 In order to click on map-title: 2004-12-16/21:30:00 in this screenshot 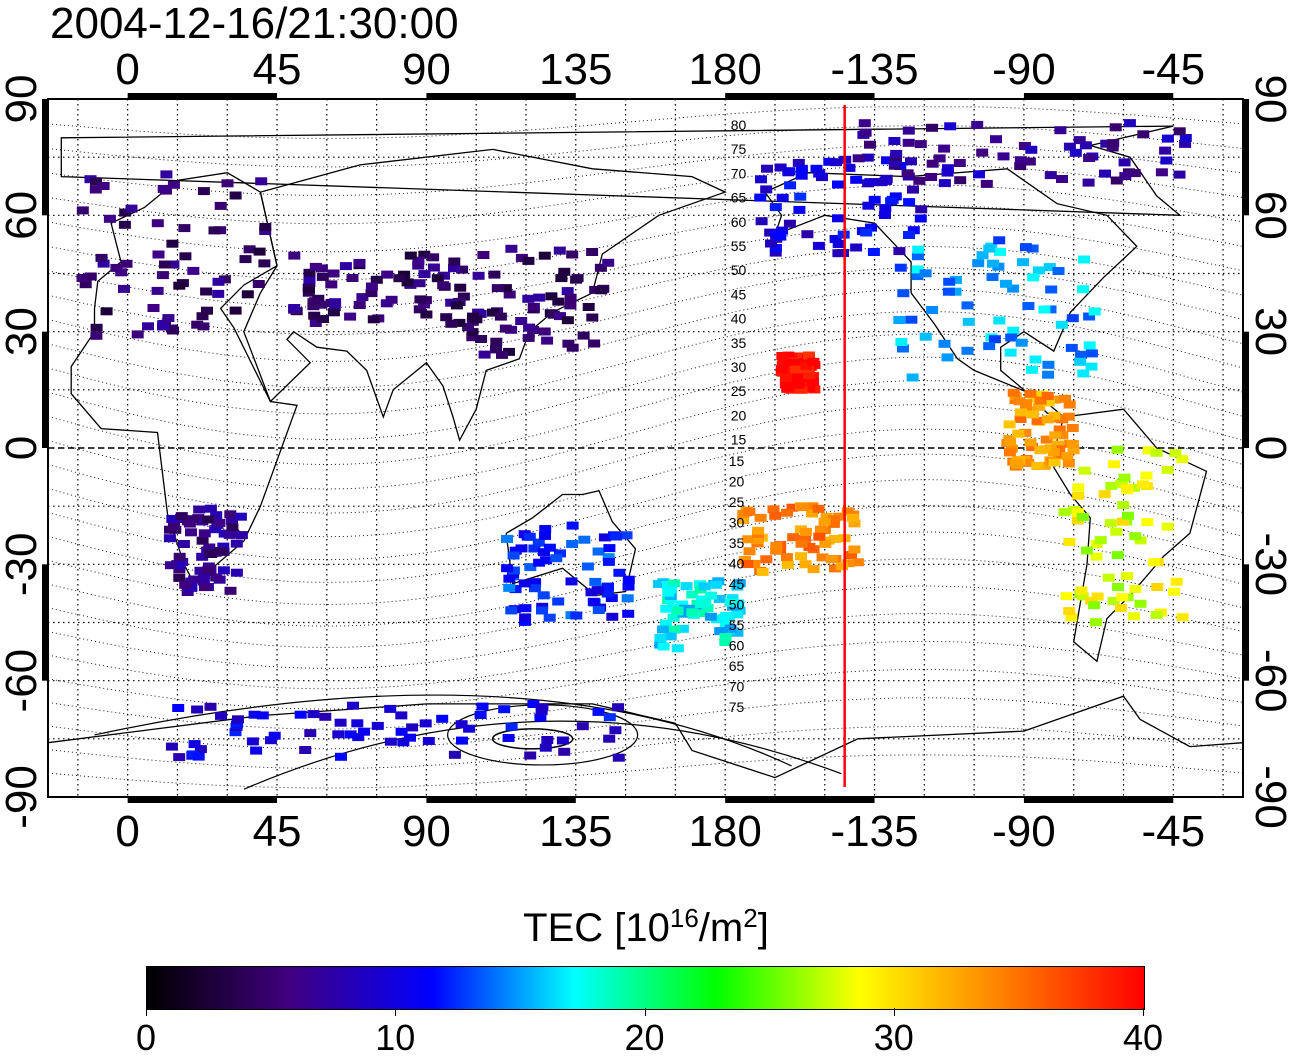, I will do `click(254, 24)`.